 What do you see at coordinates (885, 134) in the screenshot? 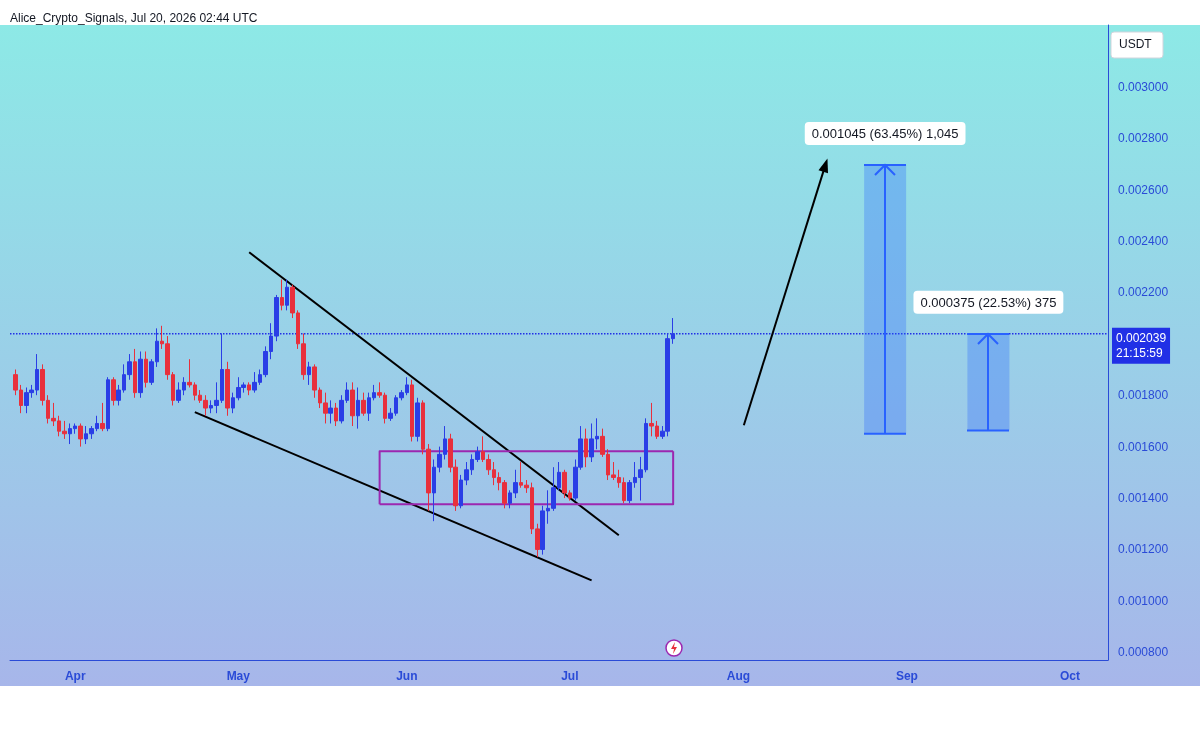
I see `data-label: 0.001045 (63.45%) 1,045` at bounding box center [885, 134].